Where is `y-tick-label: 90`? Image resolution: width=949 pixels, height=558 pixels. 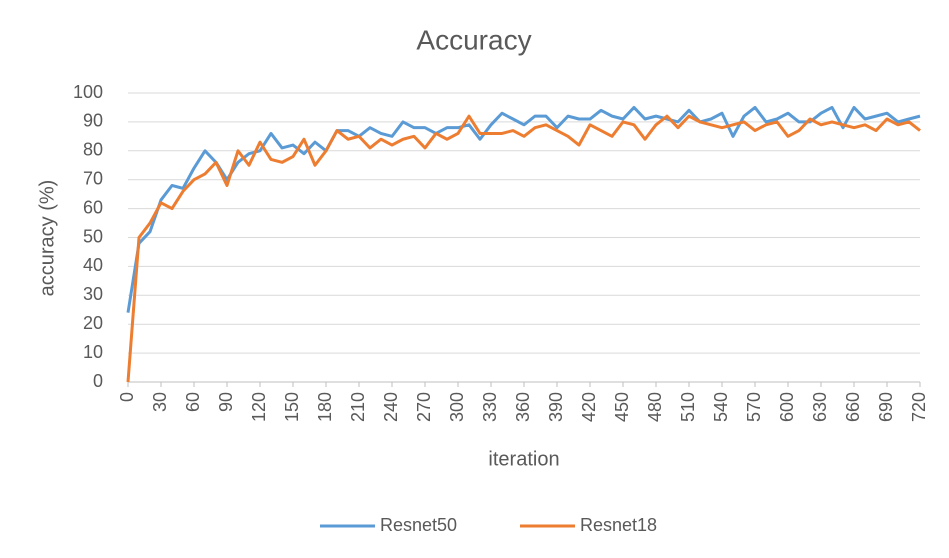
y-tick-label: 90 is located at coordinates (93, 121).